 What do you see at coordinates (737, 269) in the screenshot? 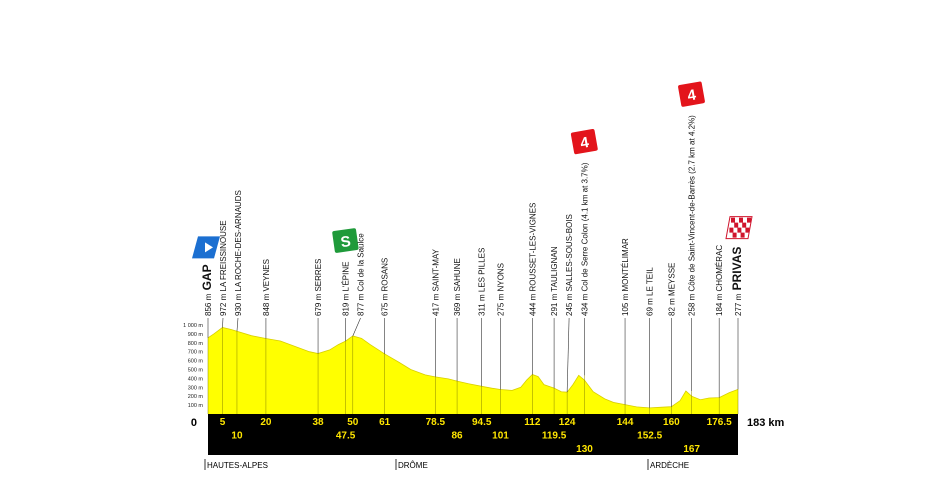
I see `waypoint-name: PRIVAS` at bounding box center [737, 269].